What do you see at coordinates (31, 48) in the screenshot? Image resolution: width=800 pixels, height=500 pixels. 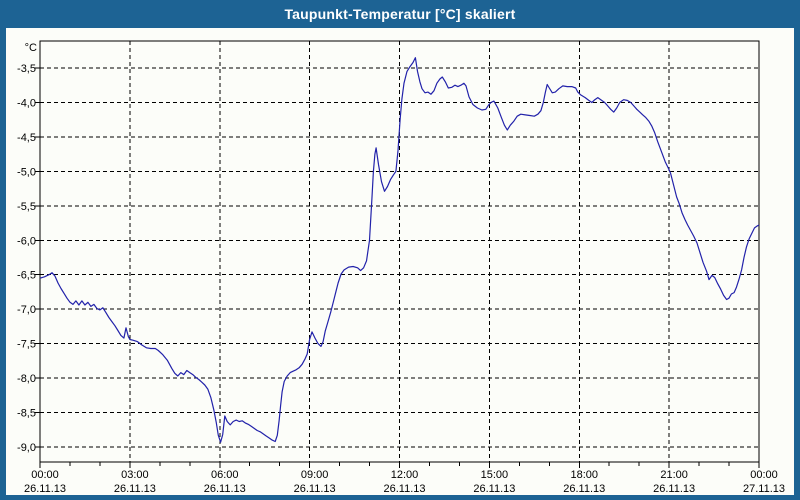 I see `y-axis-unit-label: °C` at bounding box center [31, 48].